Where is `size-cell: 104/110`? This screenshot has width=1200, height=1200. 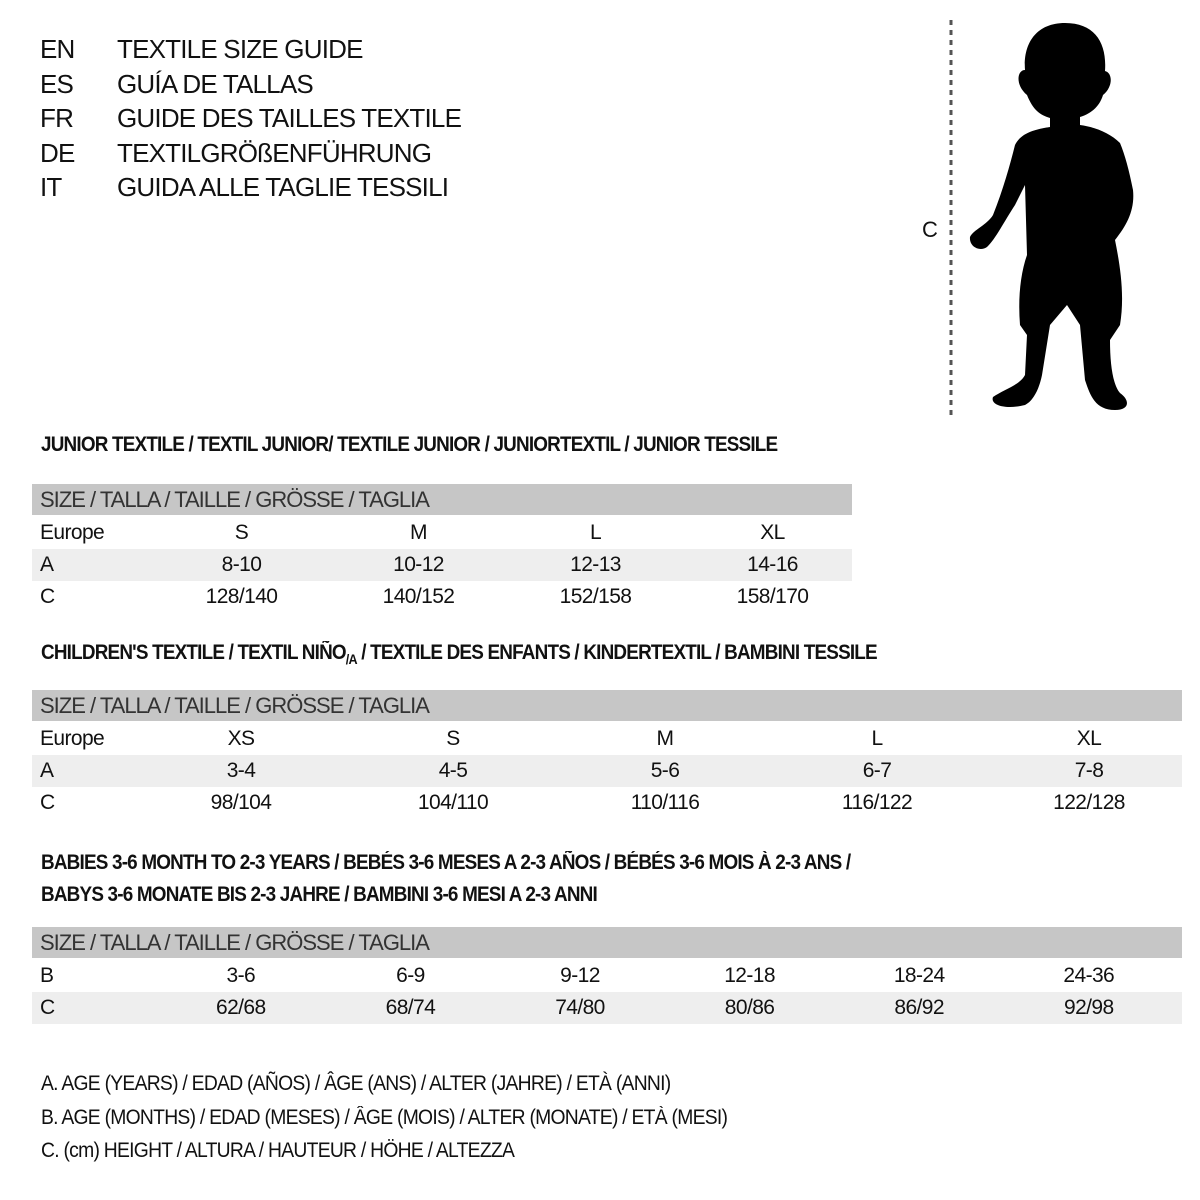
size-cell: 104/110 is located at coordinates (453, 802).